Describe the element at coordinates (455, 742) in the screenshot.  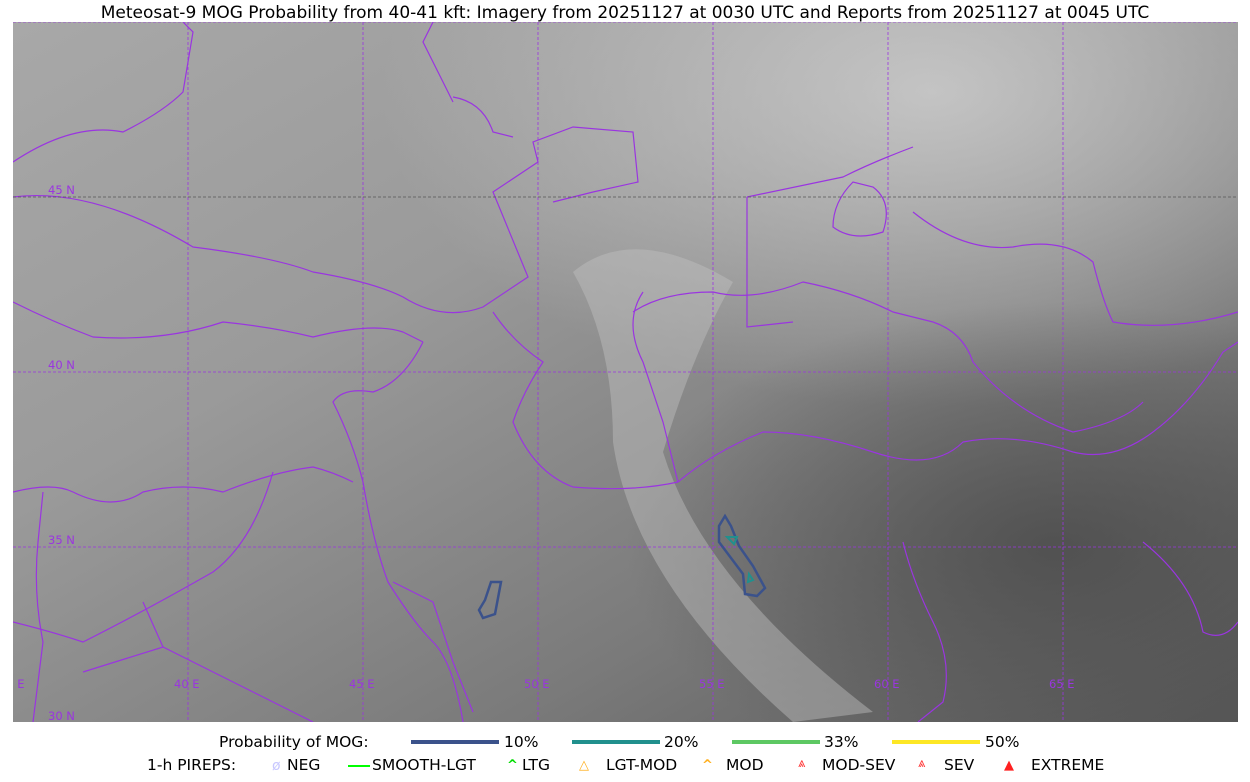
I see `mog-10-swatch` at that location.